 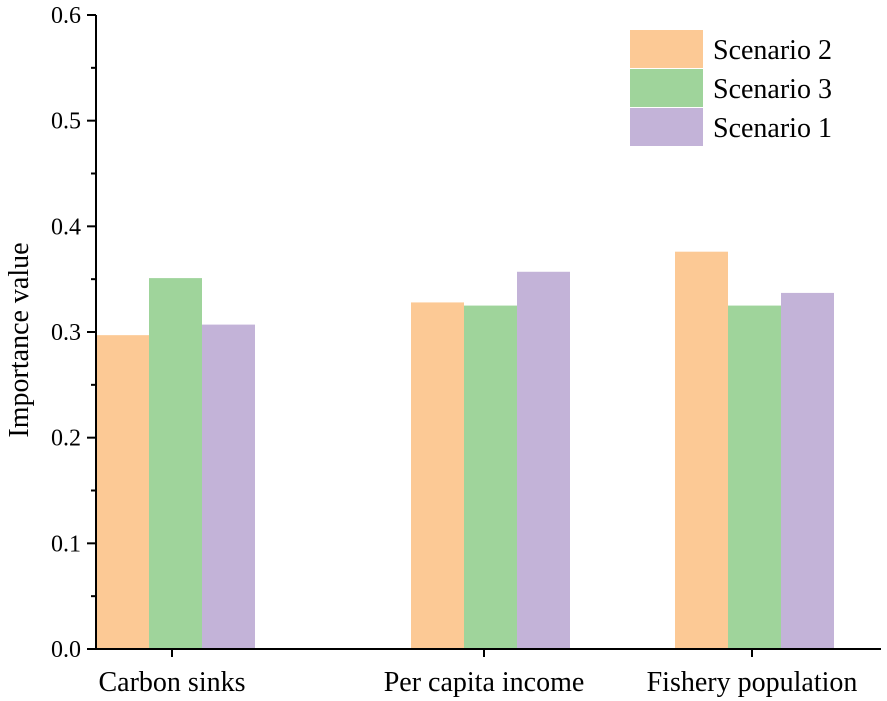 I want to click on legend: Scenario 2 Scenario 3 Scenario 1, so click(x=731, y=88).